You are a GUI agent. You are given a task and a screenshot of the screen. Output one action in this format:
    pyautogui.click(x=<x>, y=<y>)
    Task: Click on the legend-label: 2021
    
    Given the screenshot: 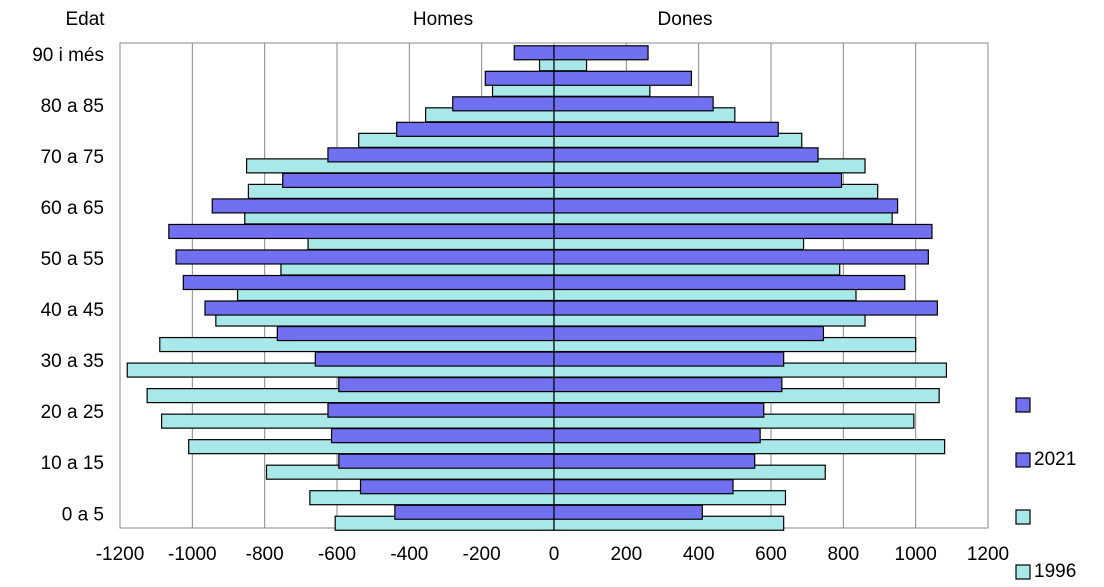 What is the action you would take?
    pyautogui.click(x=1055, y=459)
    